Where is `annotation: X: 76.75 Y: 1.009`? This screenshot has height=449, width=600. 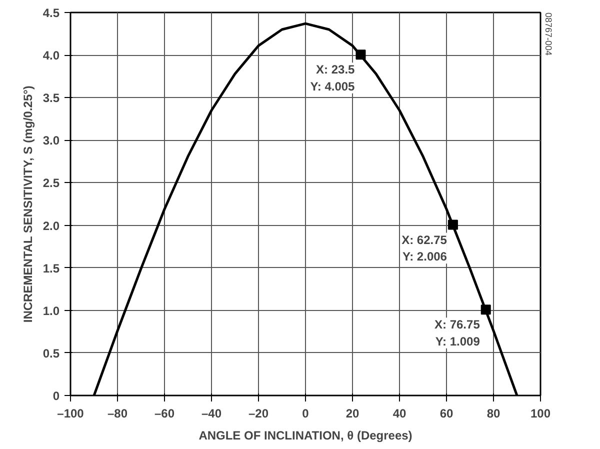 annotation: X: 76.75 Y: 1.009 is located at coordinates (457, 333).